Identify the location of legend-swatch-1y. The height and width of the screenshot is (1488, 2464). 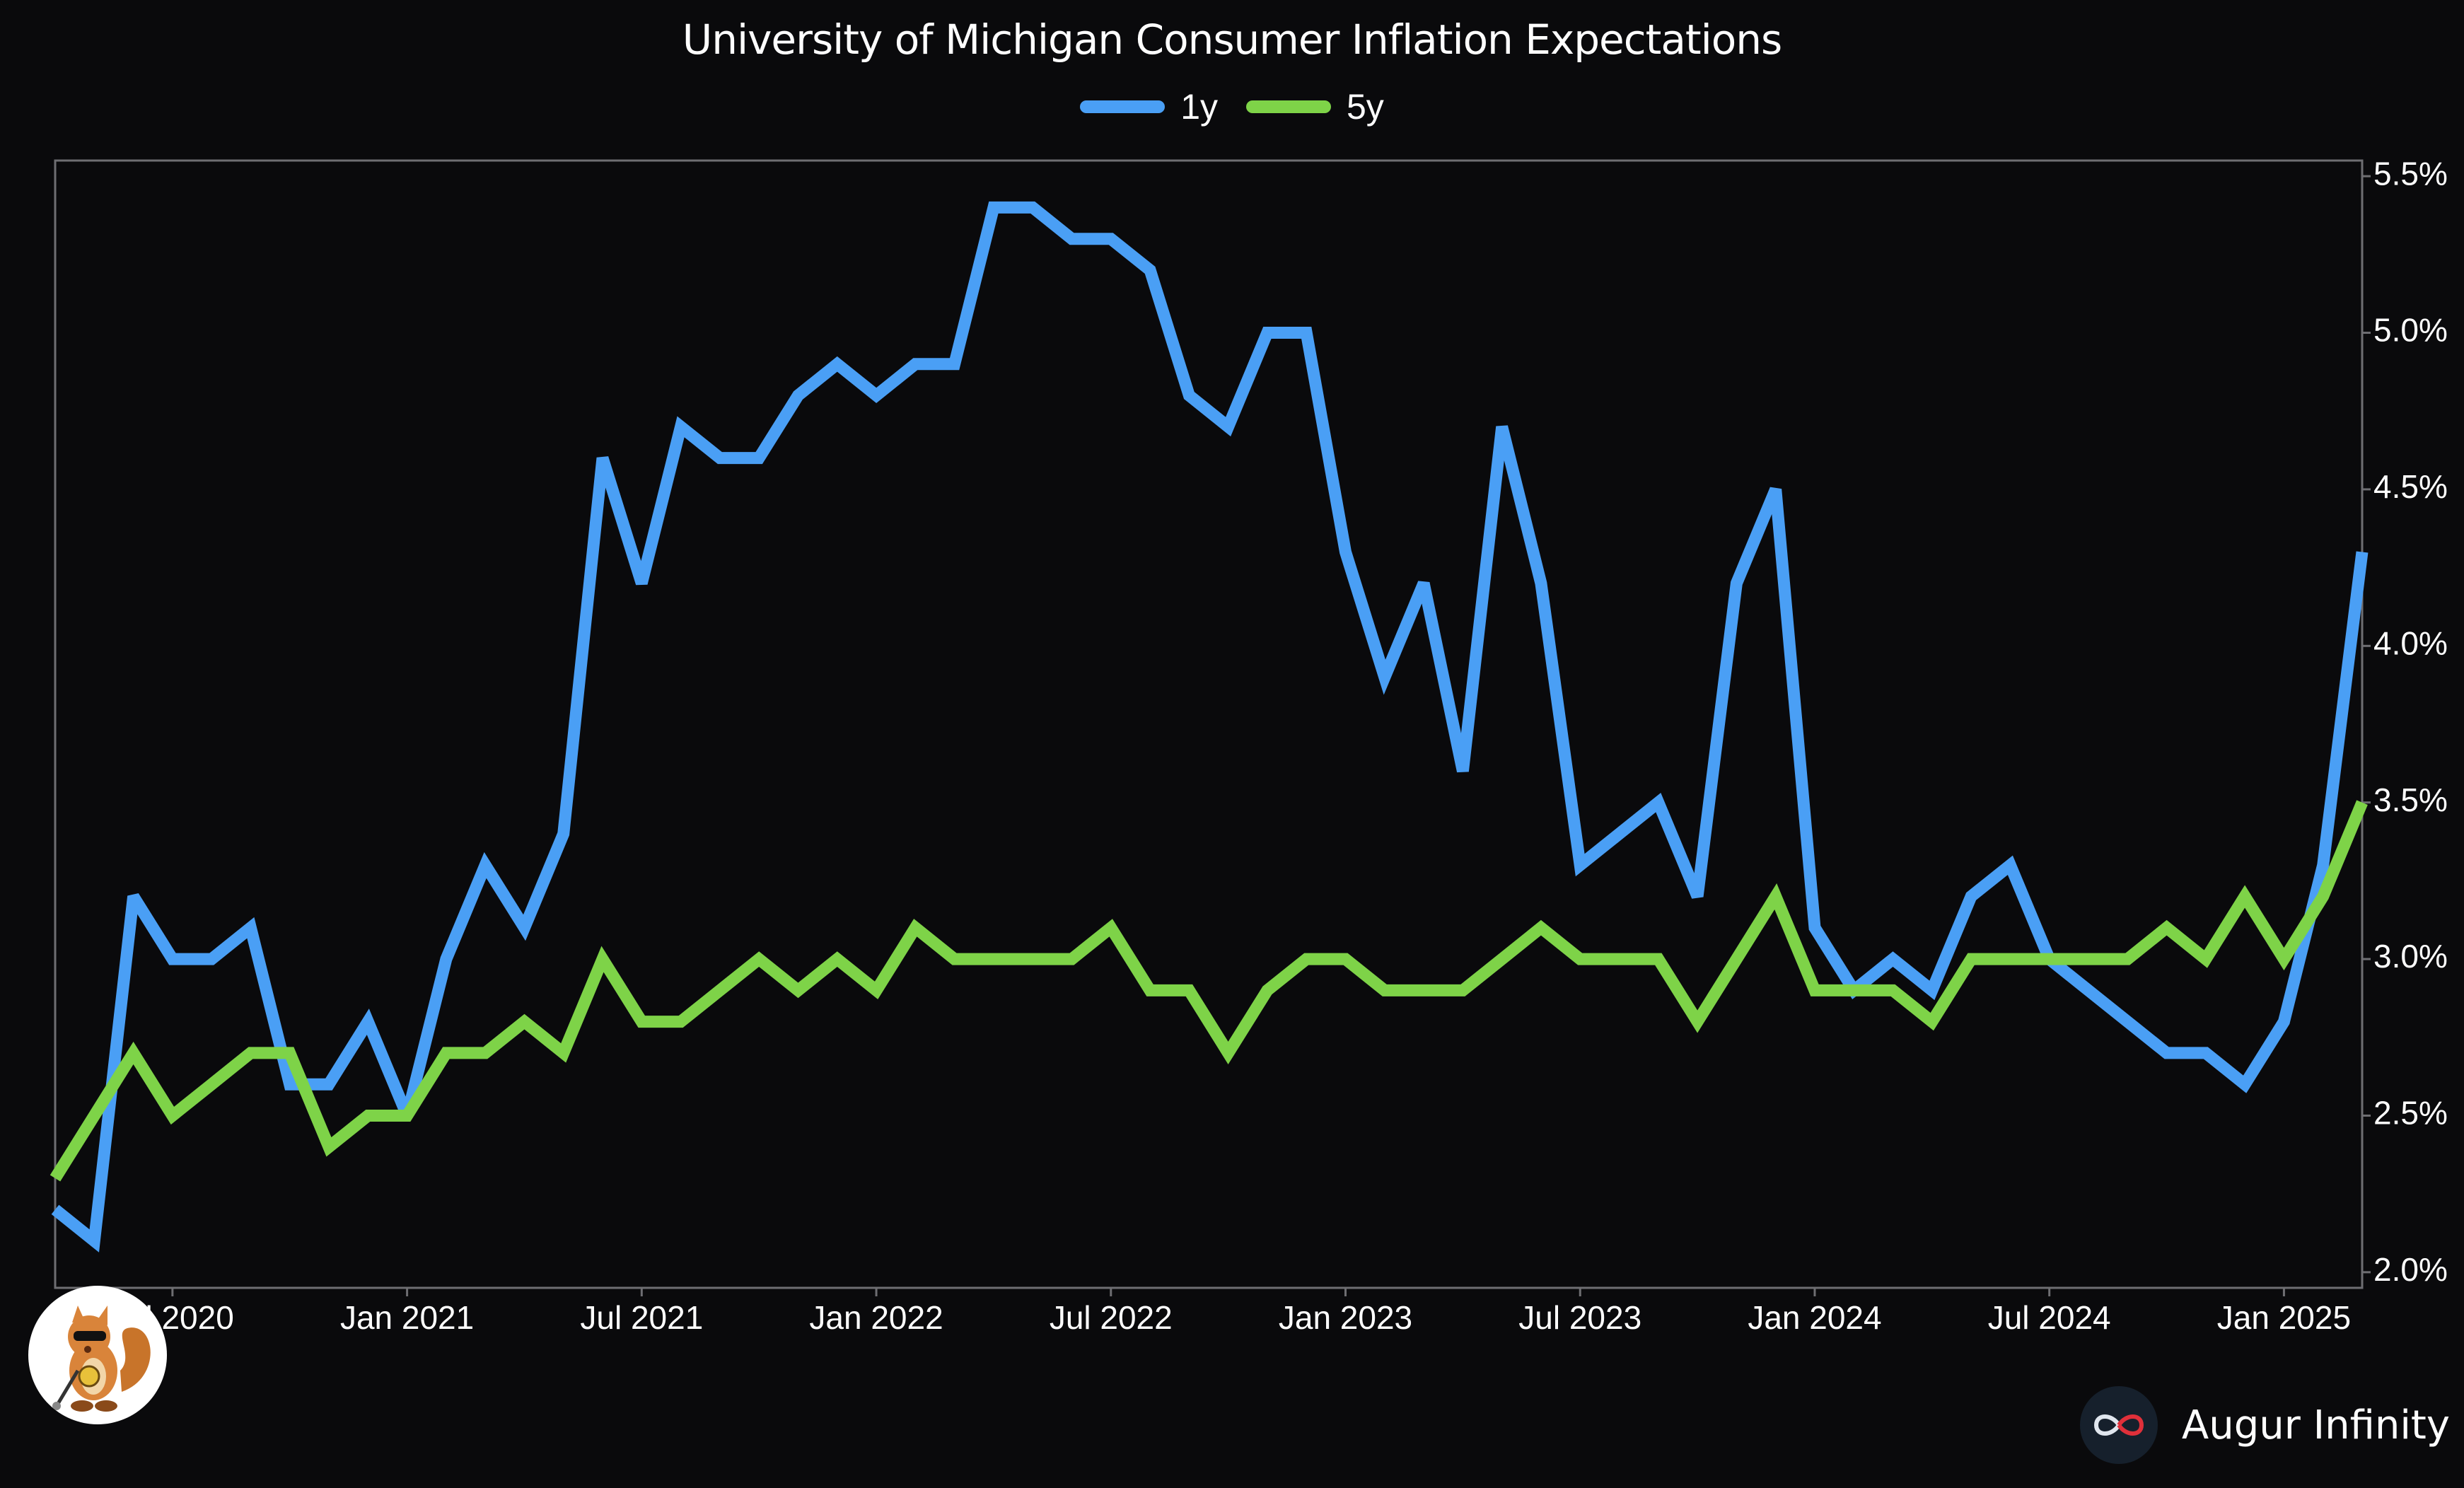
(1123, 107).